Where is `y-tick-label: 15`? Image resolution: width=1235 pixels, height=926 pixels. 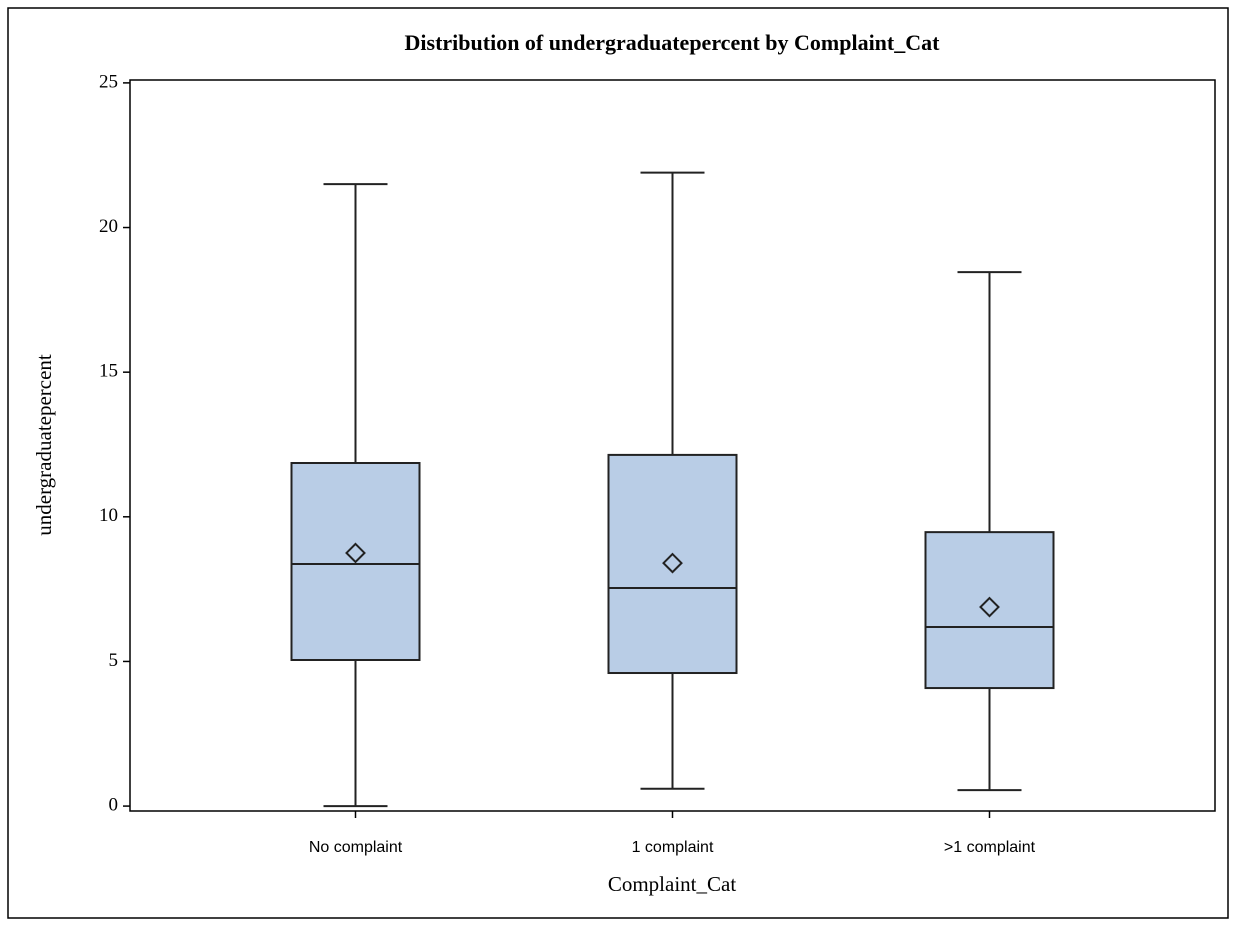 y-tick-label: 15 is located at coordinates (108, 371).